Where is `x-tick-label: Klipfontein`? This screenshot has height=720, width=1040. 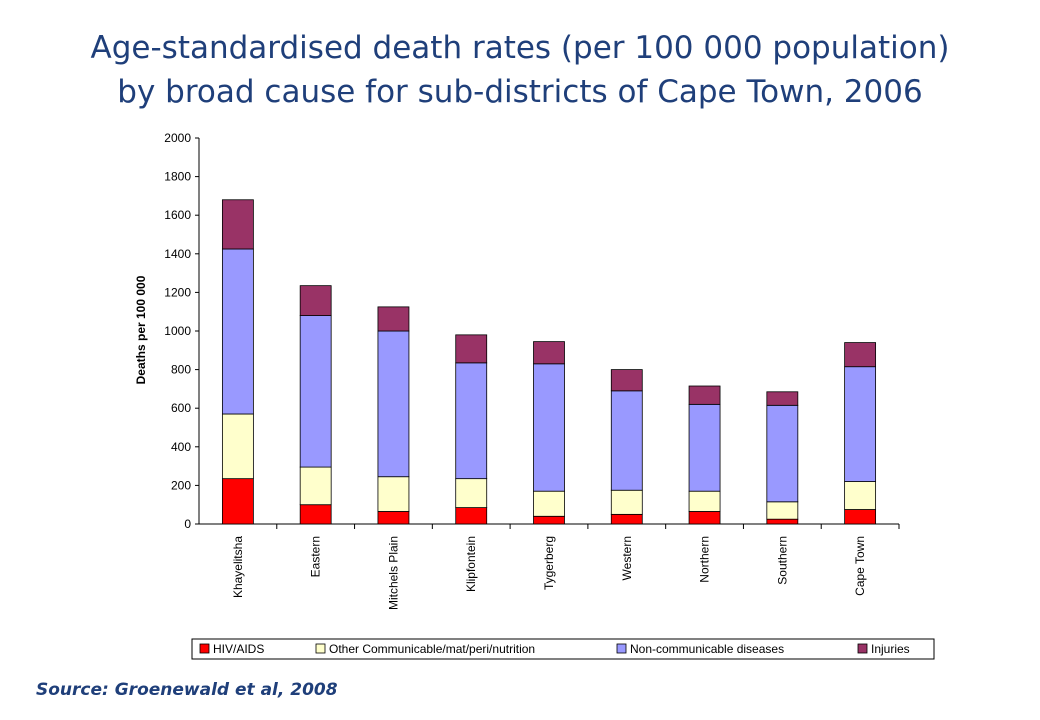
x-tick-label: Klipfontein is located at coordinates (471, 564).